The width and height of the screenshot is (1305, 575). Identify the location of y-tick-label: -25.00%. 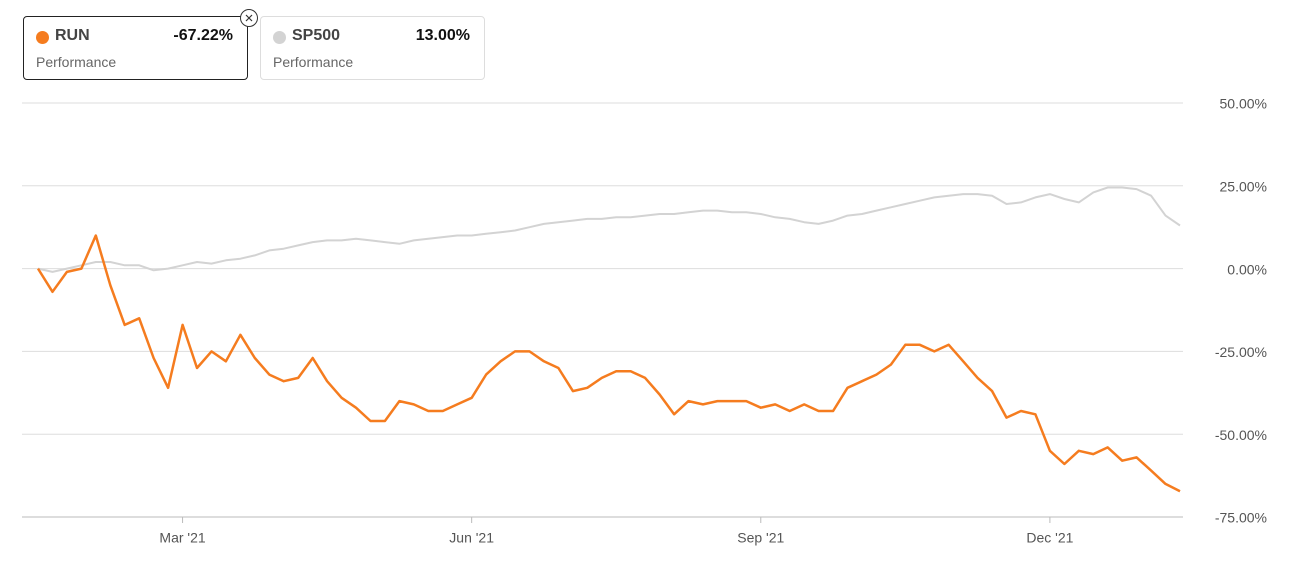
(1241, 352).